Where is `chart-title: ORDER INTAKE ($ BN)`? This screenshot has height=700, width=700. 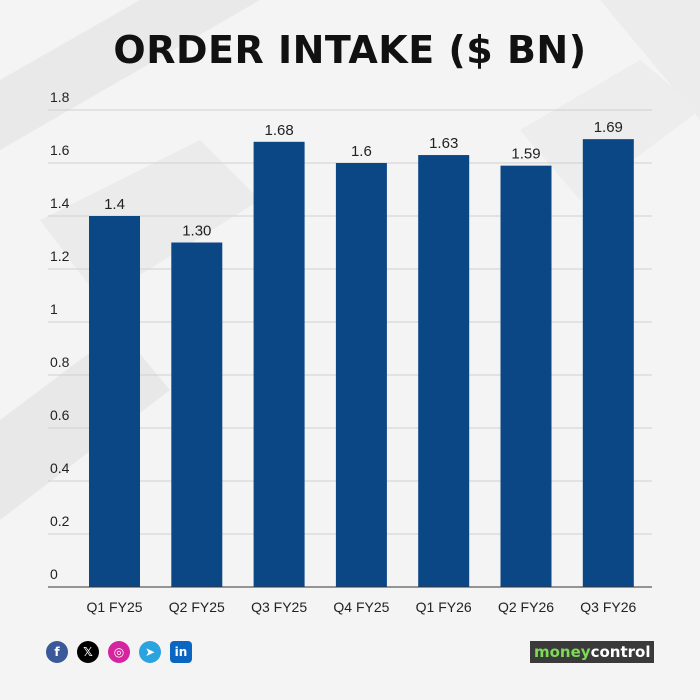
chart-title: ORDER INTAKE ($ BN) is located at coordinates (350, 50).